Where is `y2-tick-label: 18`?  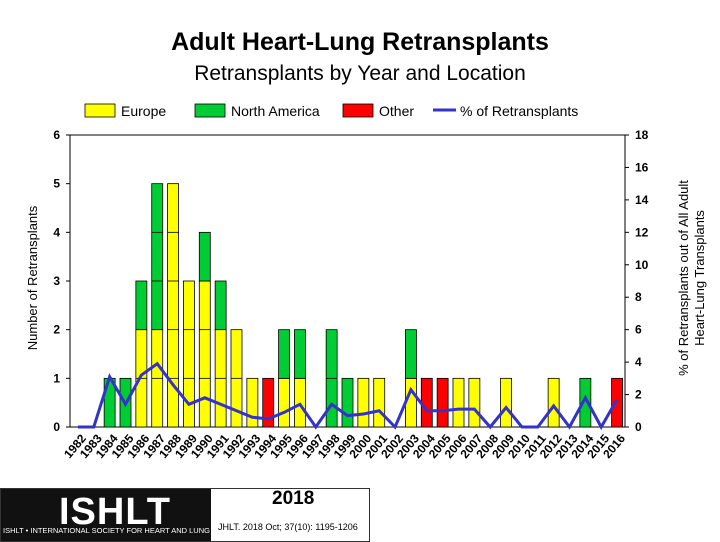 y2-tick-label: 18 is located at coordinates (642, 135).